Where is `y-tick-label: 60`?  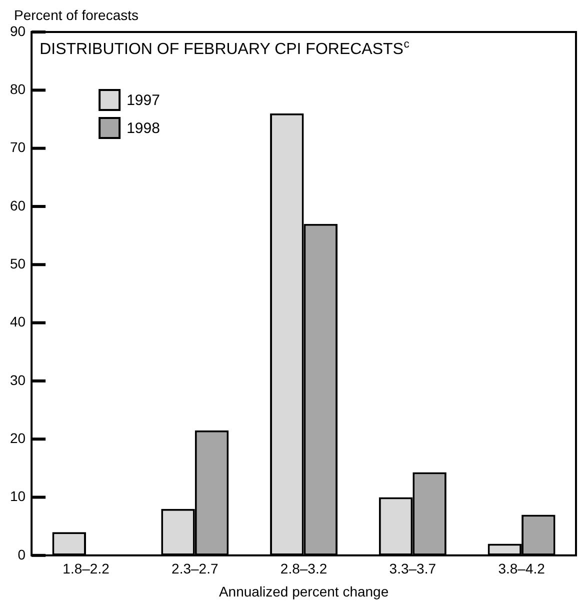
y-tick-label: 60 is located at coordinates (18, 205).